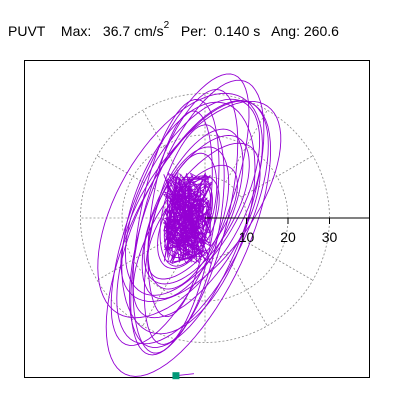 The height and width of the screenshot is (400, 400). Describe the element at coordinates (330, 237) in the screenshot. I see `x-tick-label: 30` at that location.